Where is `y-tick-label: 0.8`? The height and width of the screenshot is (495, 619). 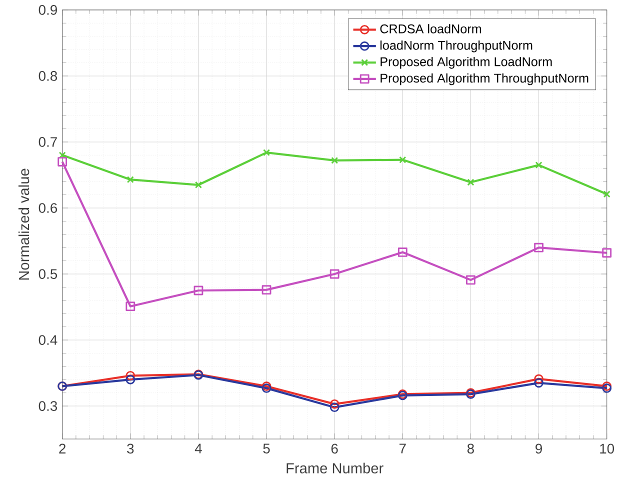
y-tick-label: 0.8 is located at coordinates (48, 75).